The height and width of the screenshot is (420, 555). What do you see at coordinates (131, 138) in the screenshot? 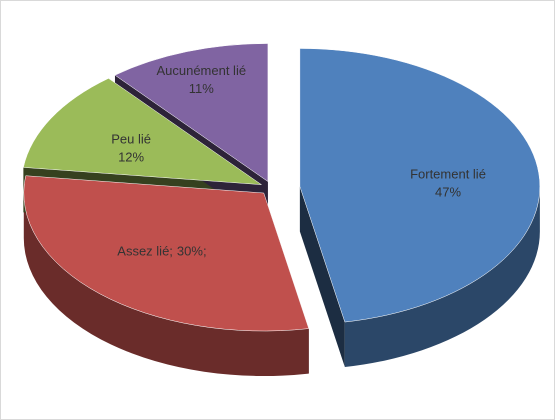
I see `category-label: Peu lié` at bounding box center [131, 138].